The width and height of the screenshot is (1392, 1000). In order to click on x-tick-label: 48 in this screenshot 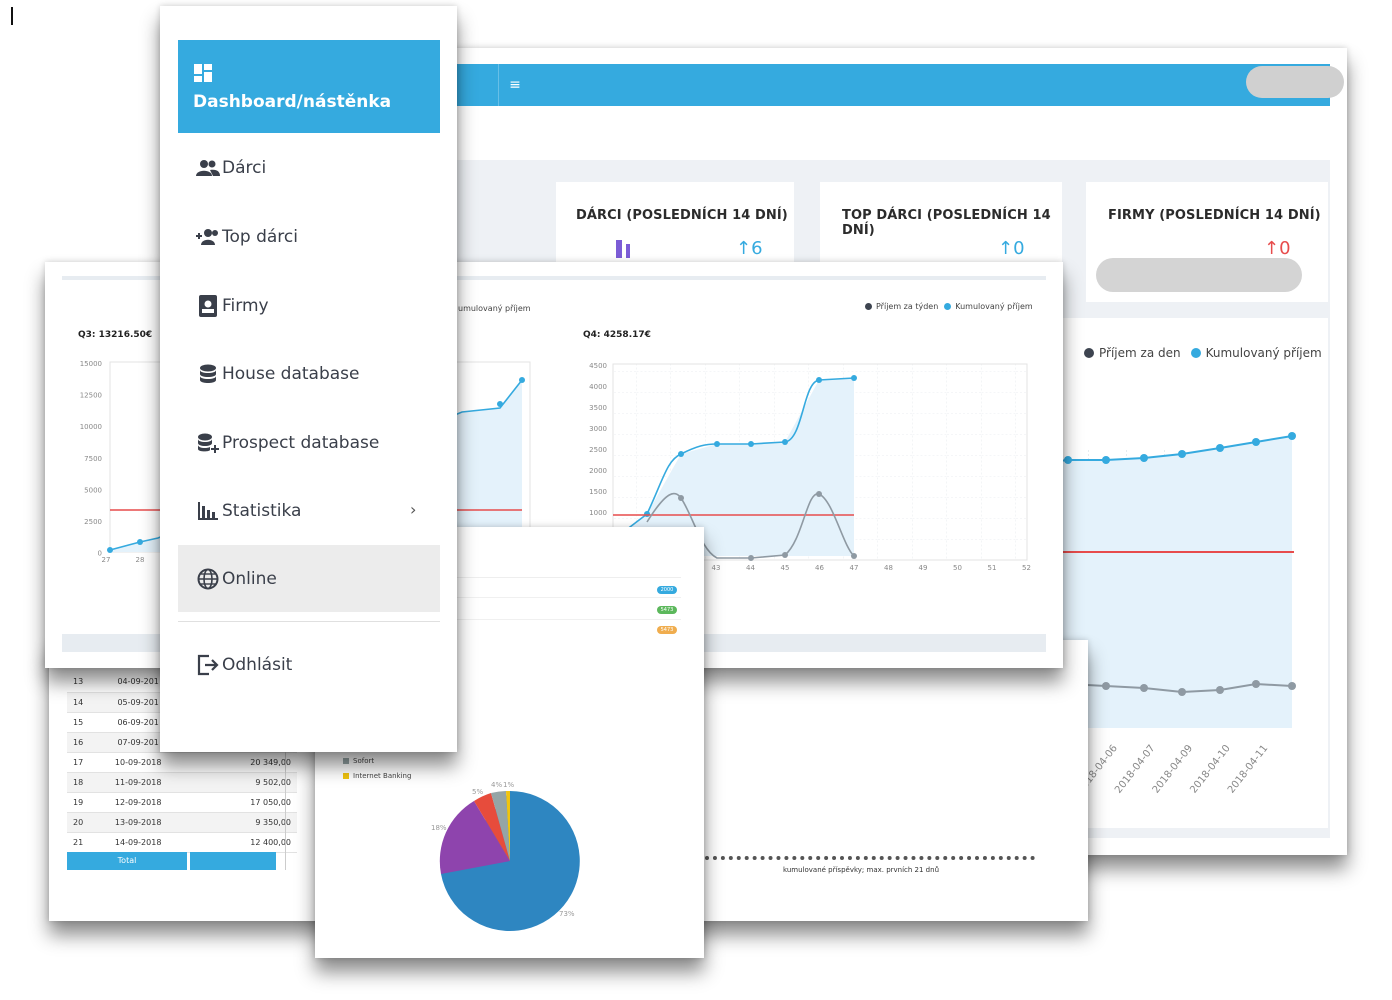, I will do `click(888, 568)`.